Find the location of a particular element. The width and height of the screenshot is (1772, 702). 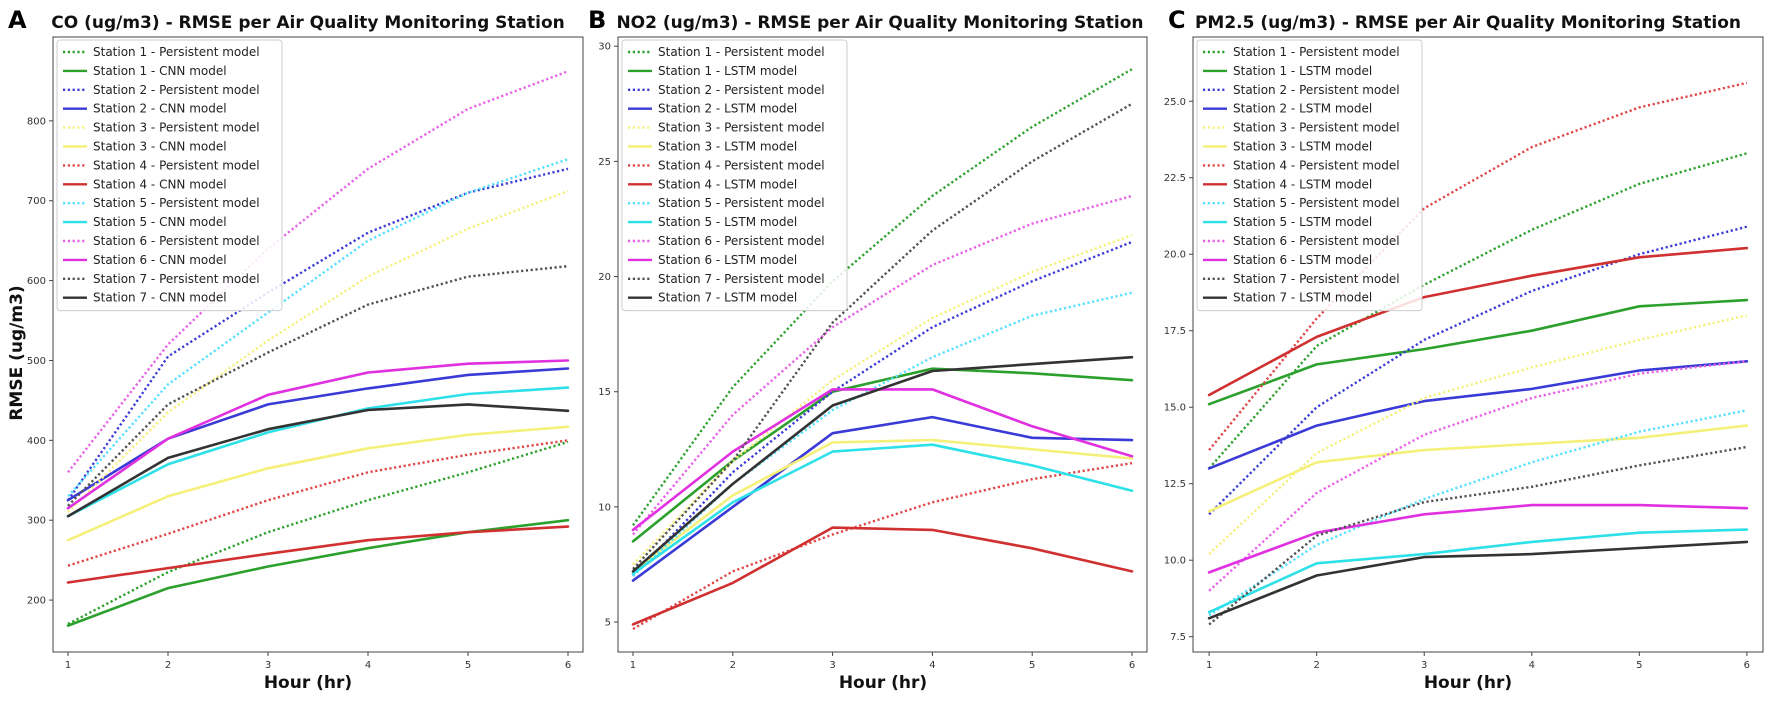

legend-entry-label: Station 5 - Persistent model is located at coordinates (741, 203).